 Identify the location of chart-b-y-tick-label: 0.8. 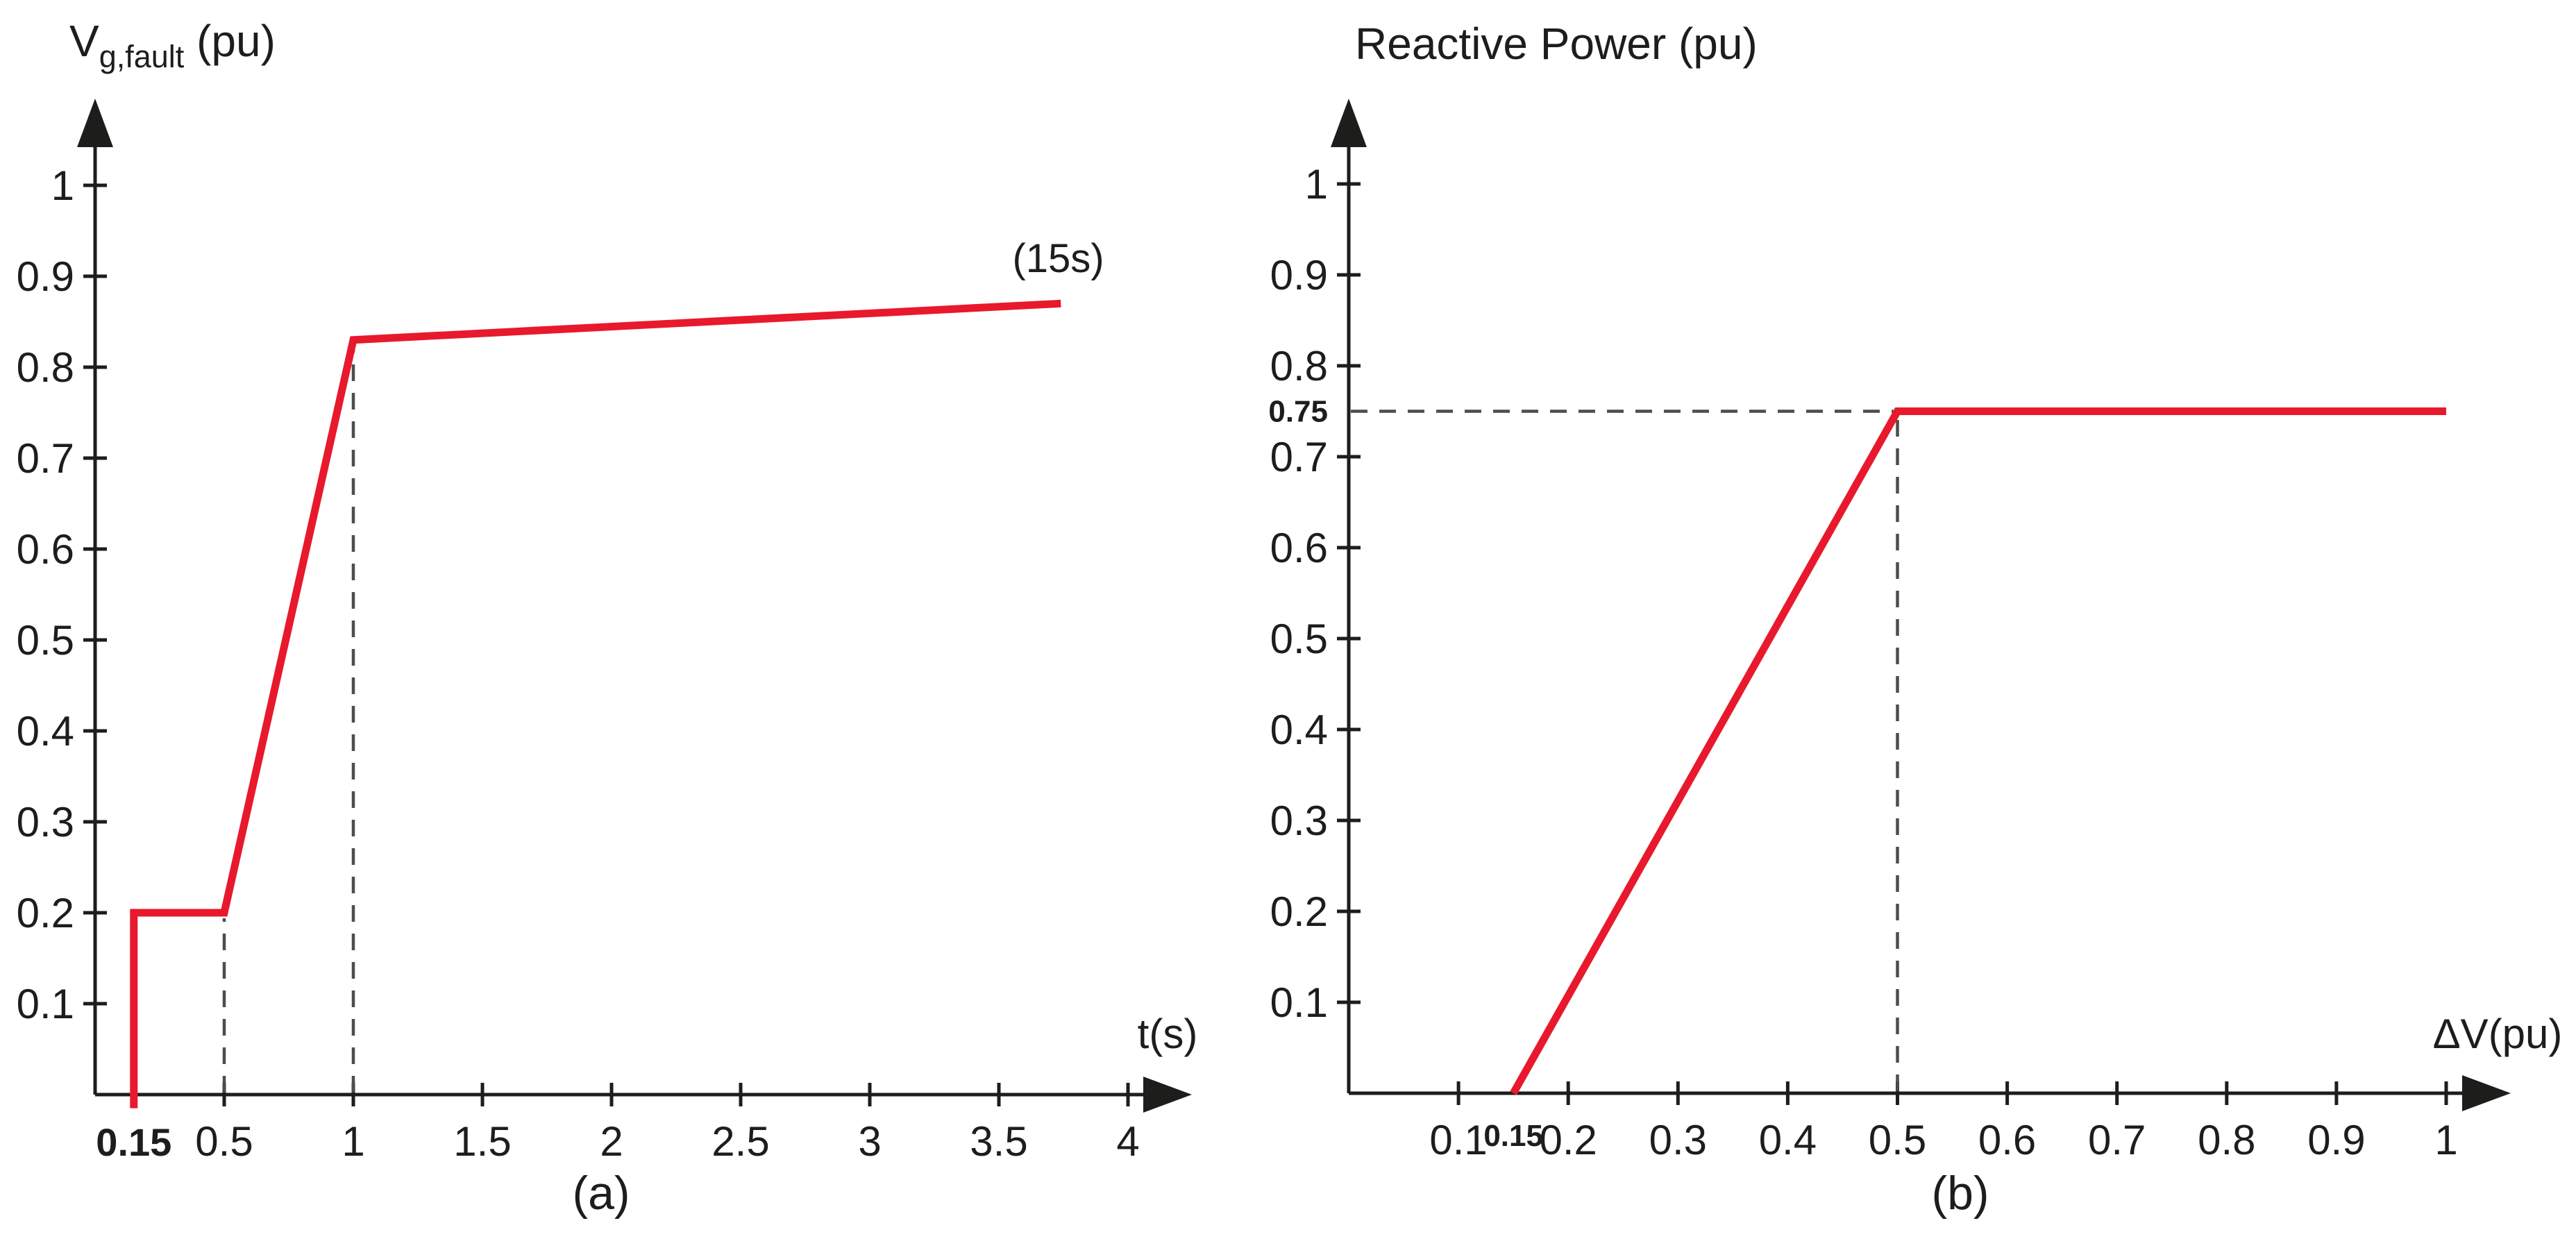
(1299, 366).